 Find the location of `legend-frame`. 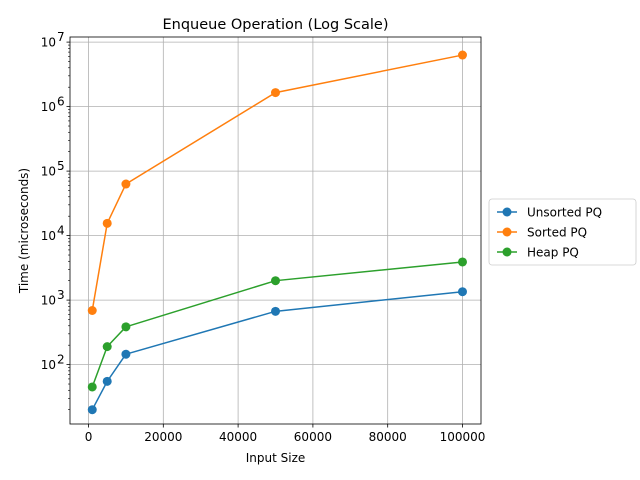

legend-frame is located at coordinates (562, 232).